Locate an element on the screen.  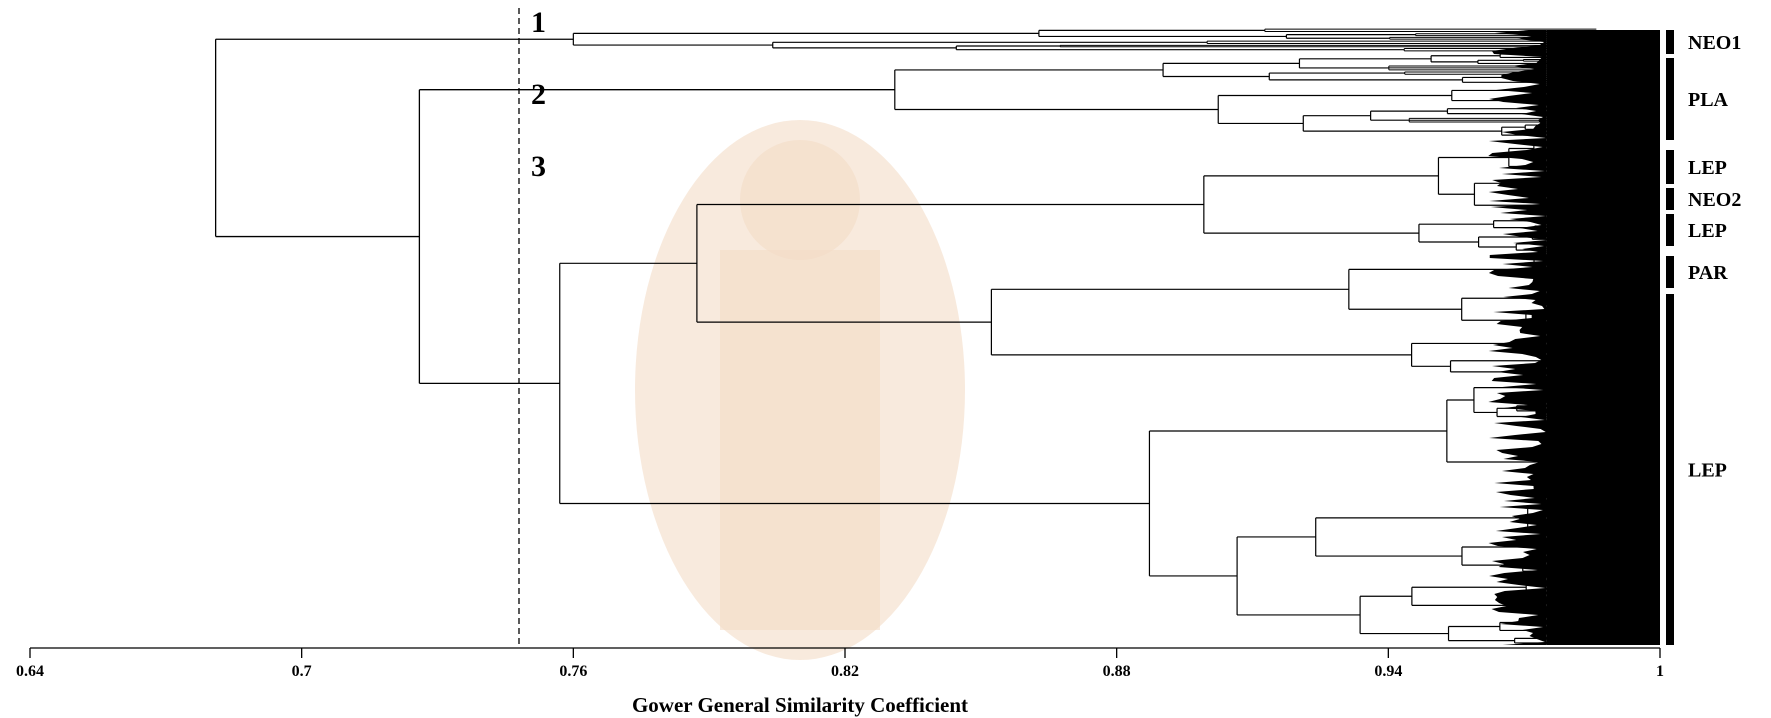
group-label: PAR is located at coordinates (1708, 273).